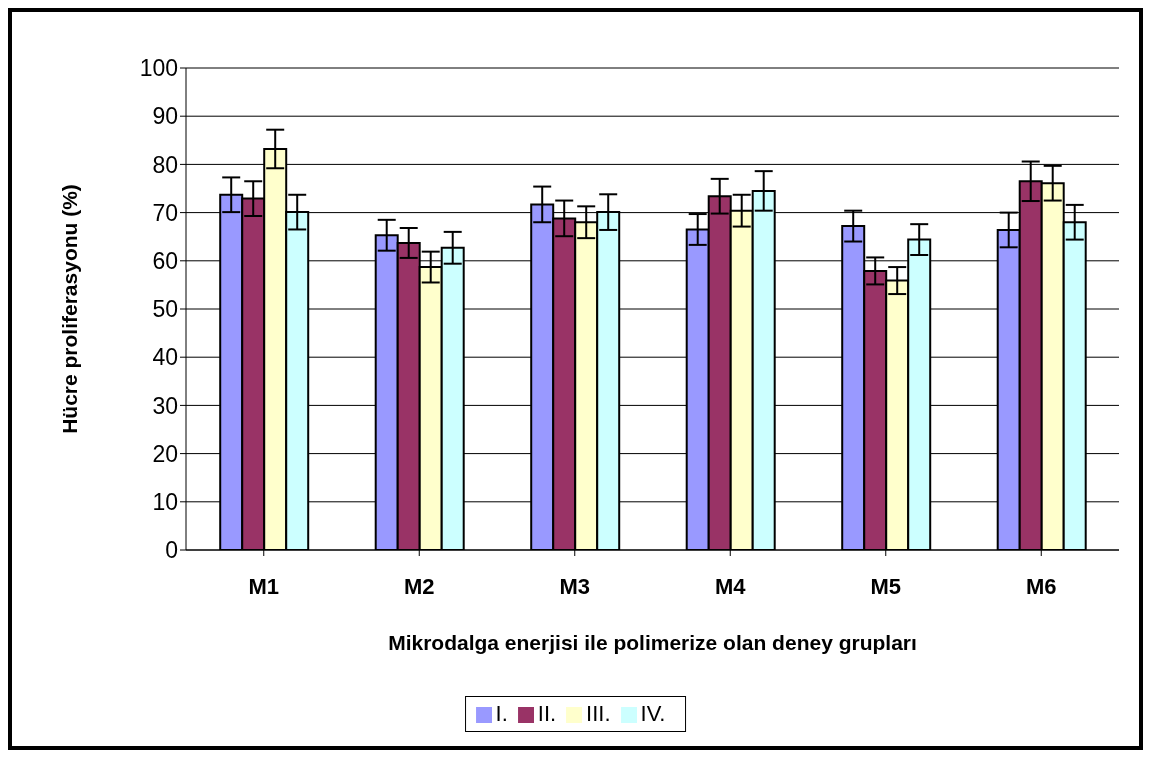 This screenshot has width=1151, height=758. I want to click on y-tick-label: 90, so click(165, 116).